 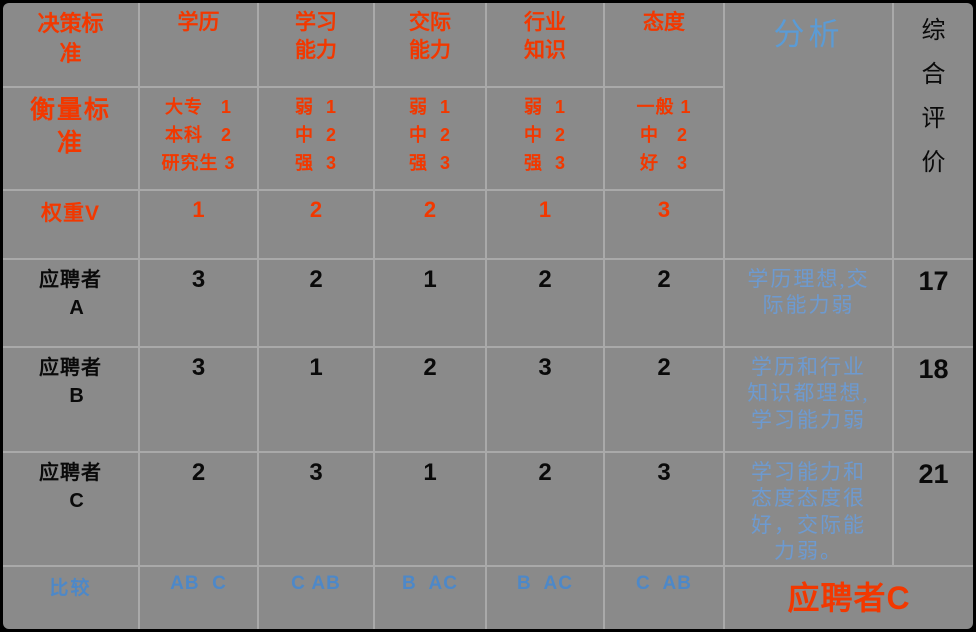 What do you see at coordinates (430, 509) in the screenshot?
I see `candidate-c-score-communication: 1` at bounding box center [430, 509].